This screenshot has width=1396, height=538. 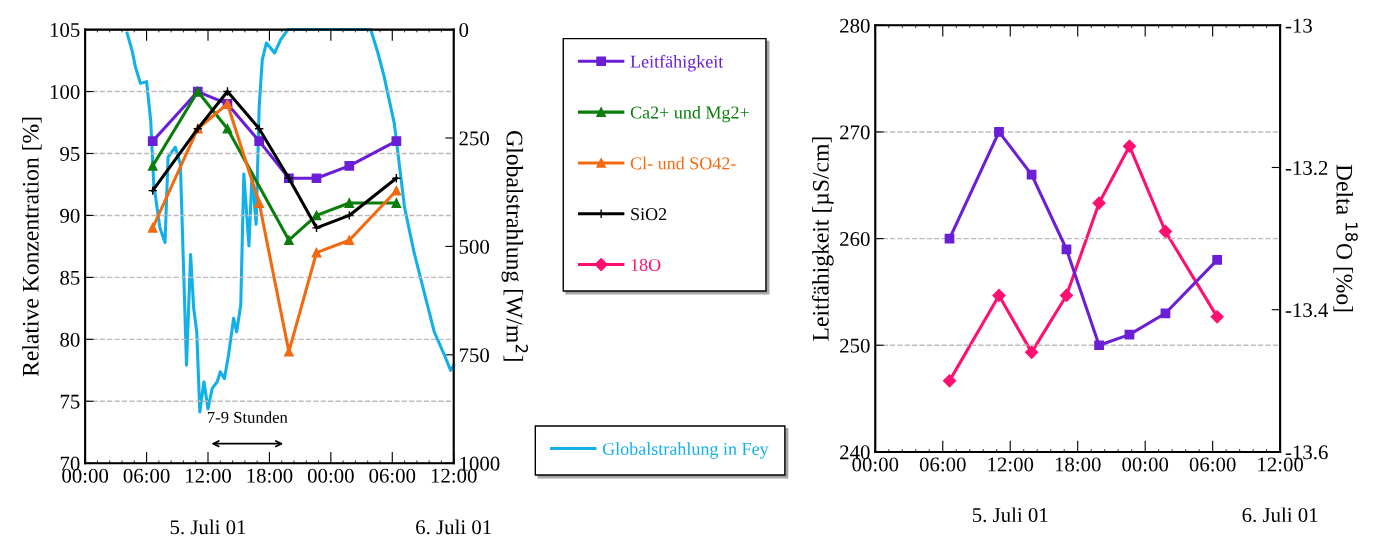 What do you see at coordinates (70, 215) in the screenshot?
I see `y-tick-label: 90` at bounding box center [70, 215].